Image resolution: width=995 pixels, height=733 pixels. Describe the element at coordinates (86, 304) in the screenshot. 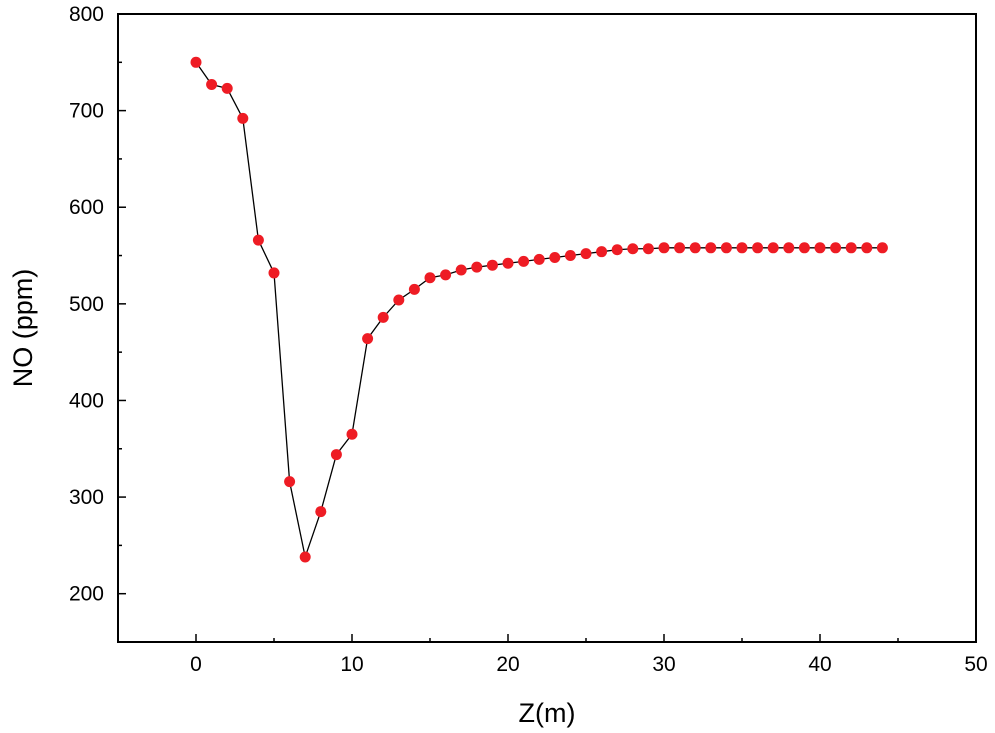

I see `y-tick-label: 500` at that location.